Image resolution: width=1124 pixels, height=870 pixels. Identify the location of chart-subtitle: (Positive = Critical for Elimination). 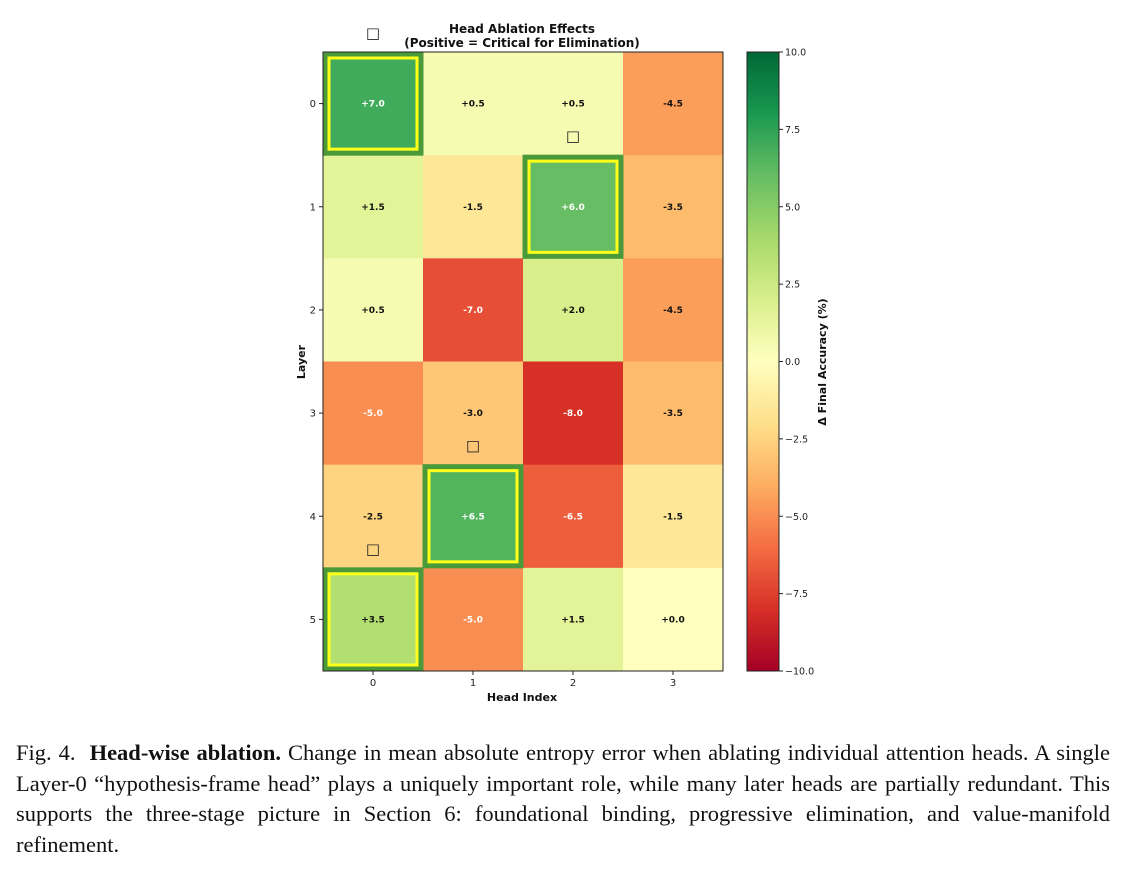
(522, 43).